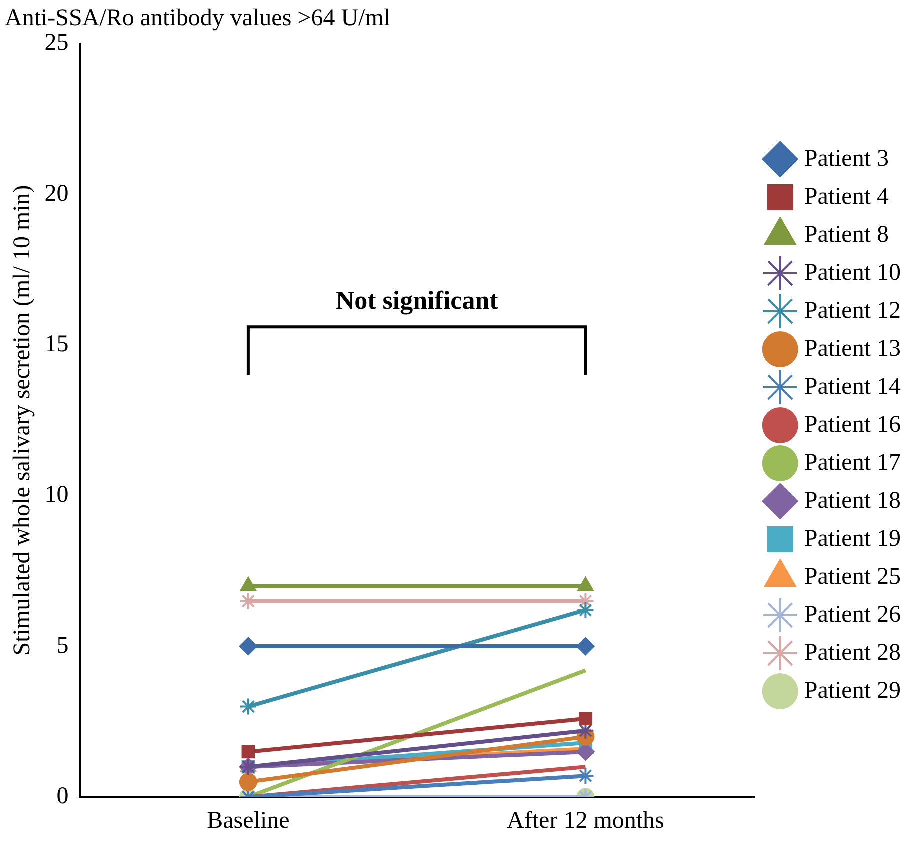 The height and width of the screenshot is (851, 916). Describe the element at coordinates (56, 43) in the screenshot. I see `y-tick-label: 25` at that location.